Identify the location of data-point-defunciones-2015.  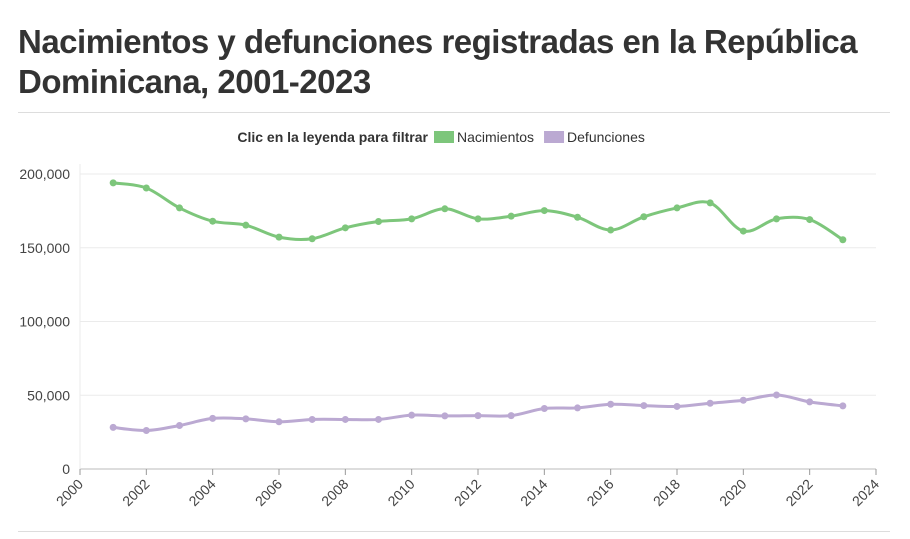
(577, 408).